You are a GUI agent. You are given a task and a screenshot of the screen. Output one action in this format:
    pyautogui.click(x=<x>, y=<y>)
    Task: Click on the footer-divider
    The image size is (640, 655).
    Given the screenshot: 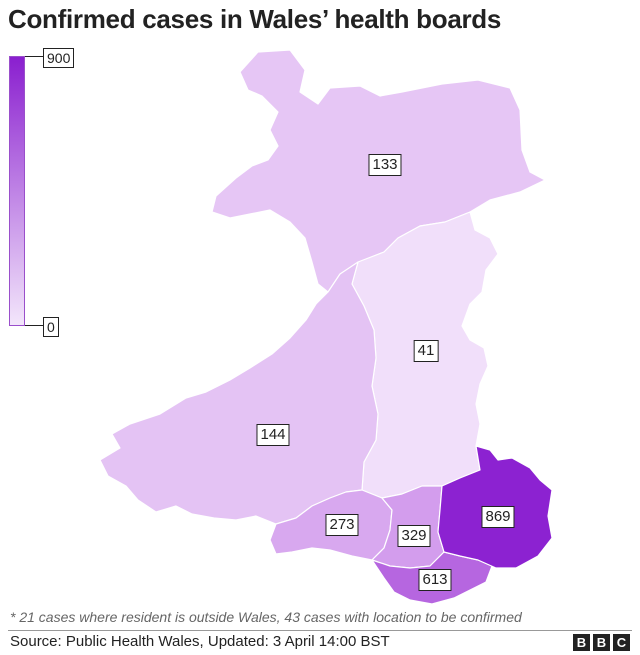 What is the action you would take?
    pyautogui.click(x=320, y=630)
    